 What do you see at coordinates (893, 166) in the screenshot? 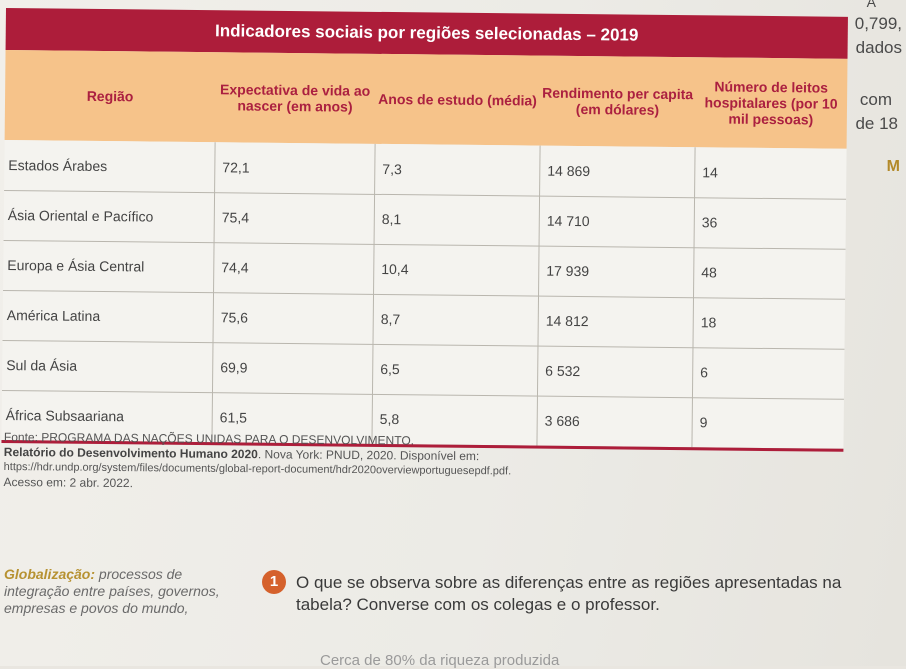
I see `margin-text-5: M` at bounding box center [893, 166].